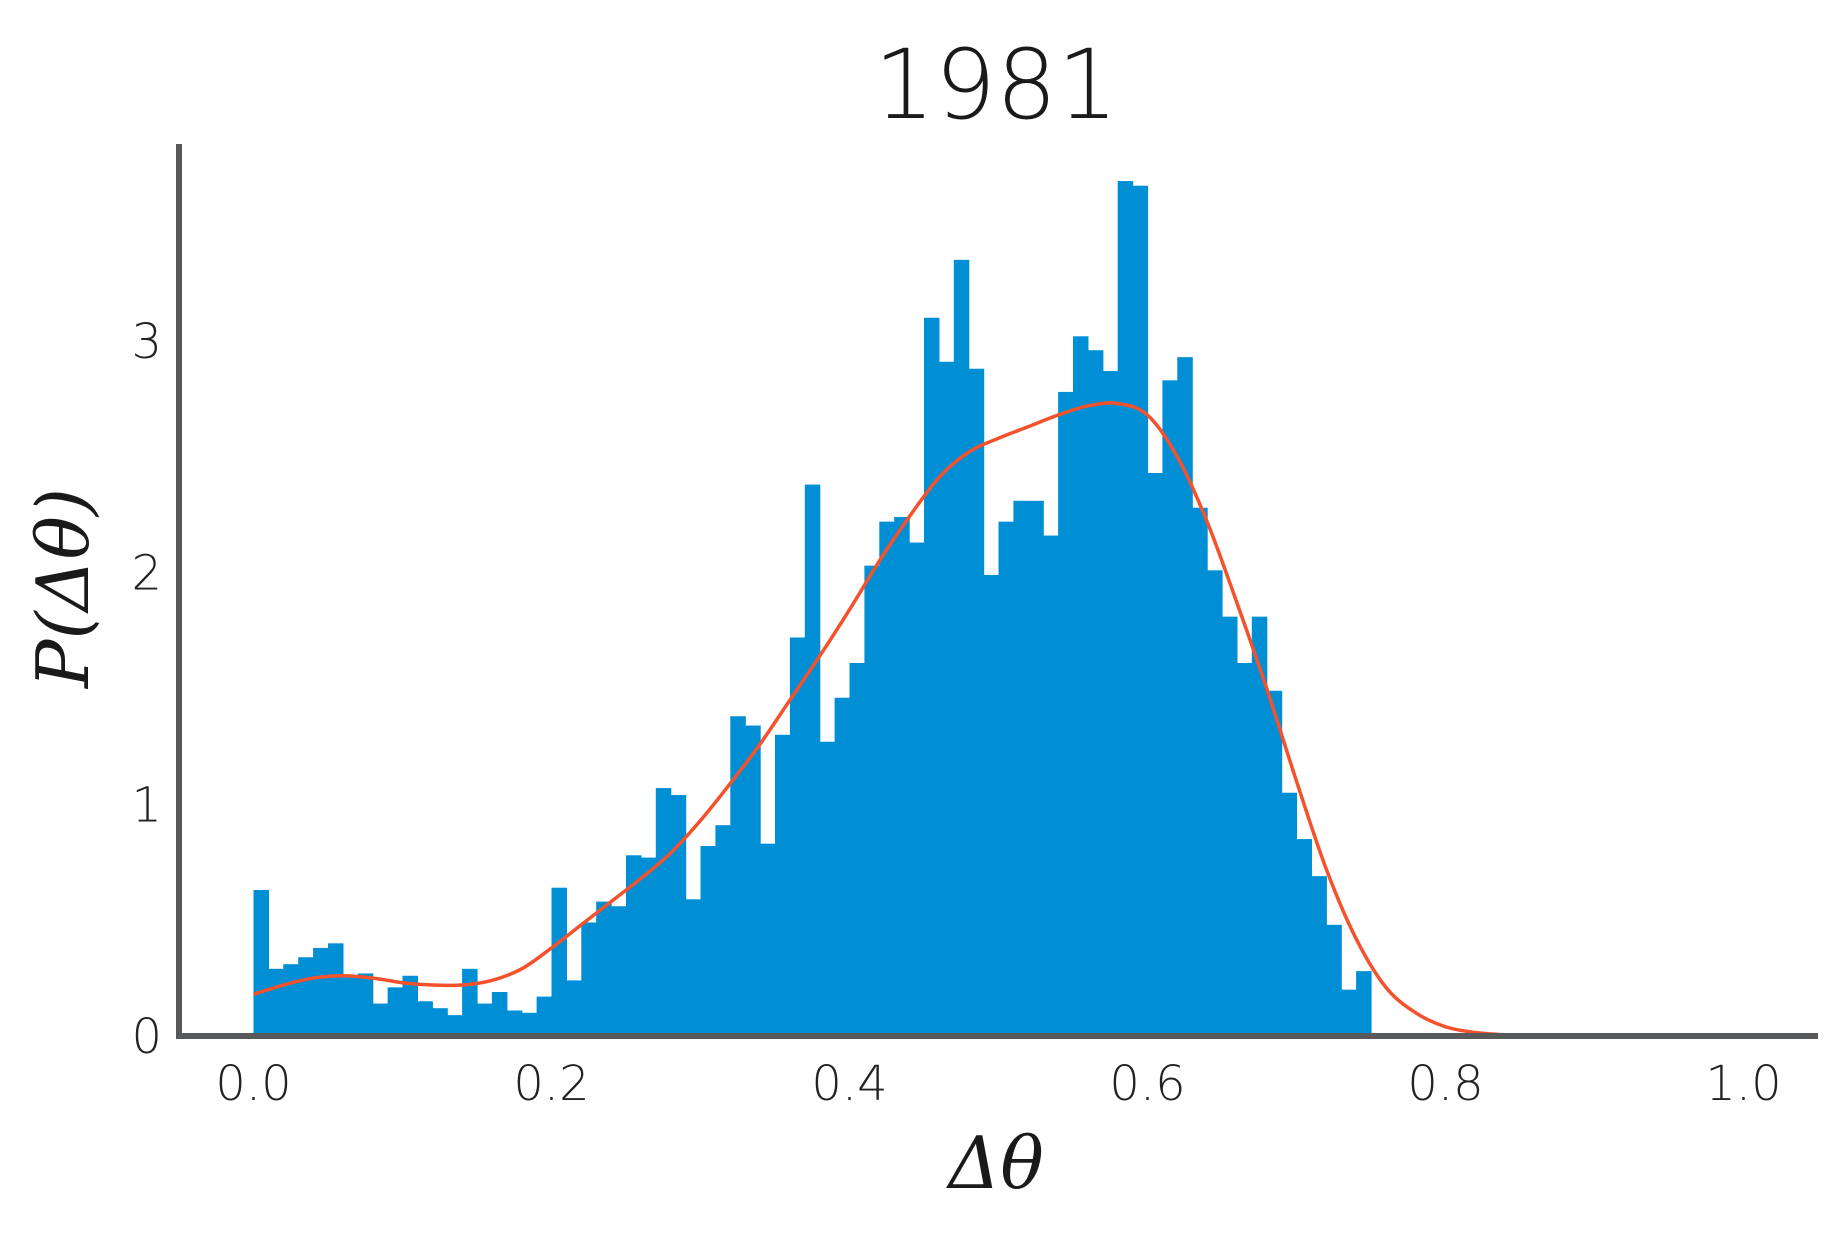 This screenshot has height=1234, width=1834. What do you see at coordinates (253, 1084) in the screenshot?
I see `x-tick-label: 0.0` at bounding box center [253, 1084].